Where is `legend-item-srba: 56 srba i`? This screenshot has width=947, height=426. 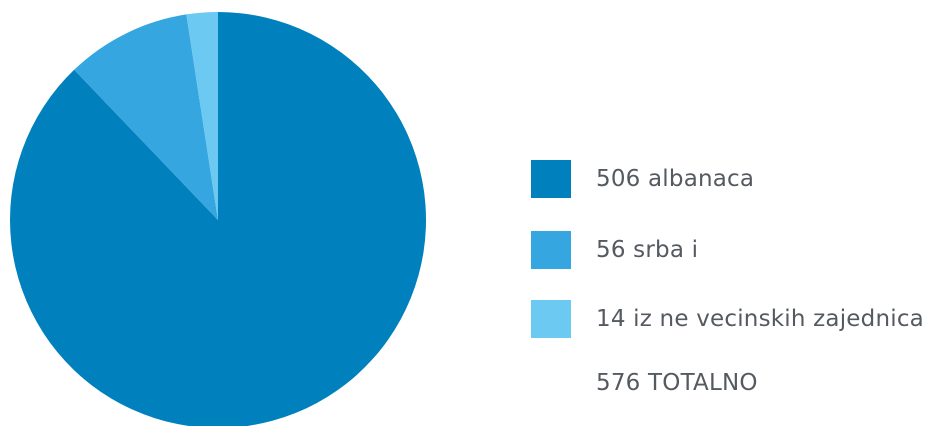
legend-item-srba: 56 srba i is located at coordinates (614, 250).